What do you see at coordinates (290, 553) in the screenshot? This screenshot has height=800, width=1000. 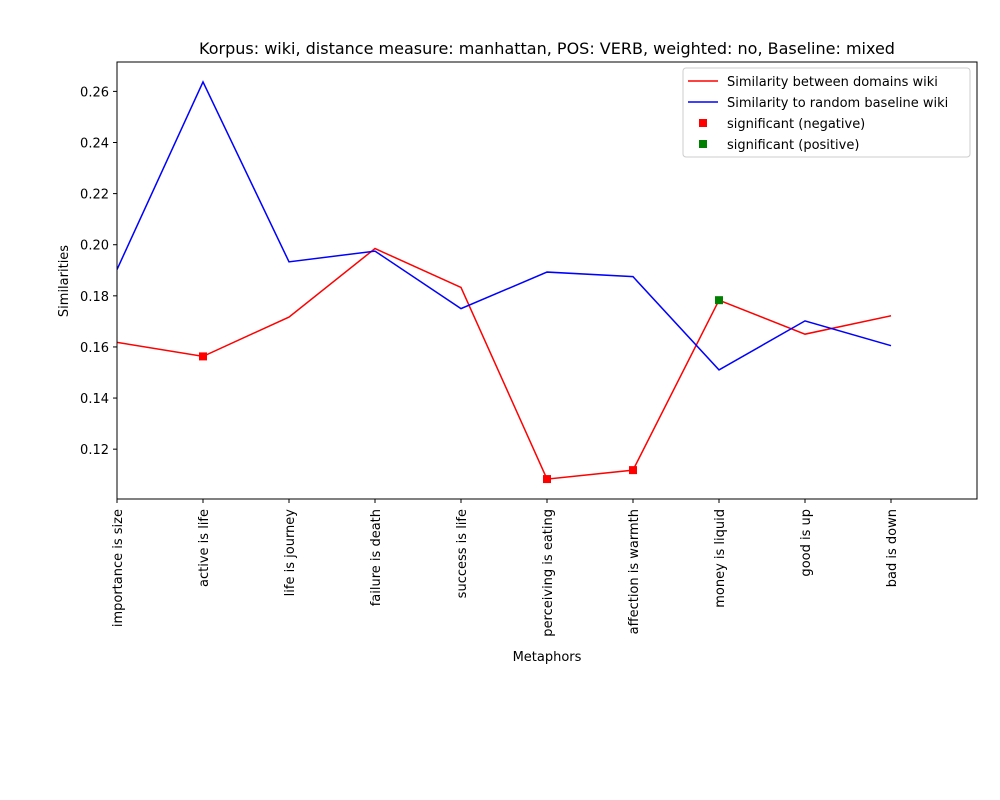 I see `x-tick-label: life is journey` at bounding box center [290, 553].